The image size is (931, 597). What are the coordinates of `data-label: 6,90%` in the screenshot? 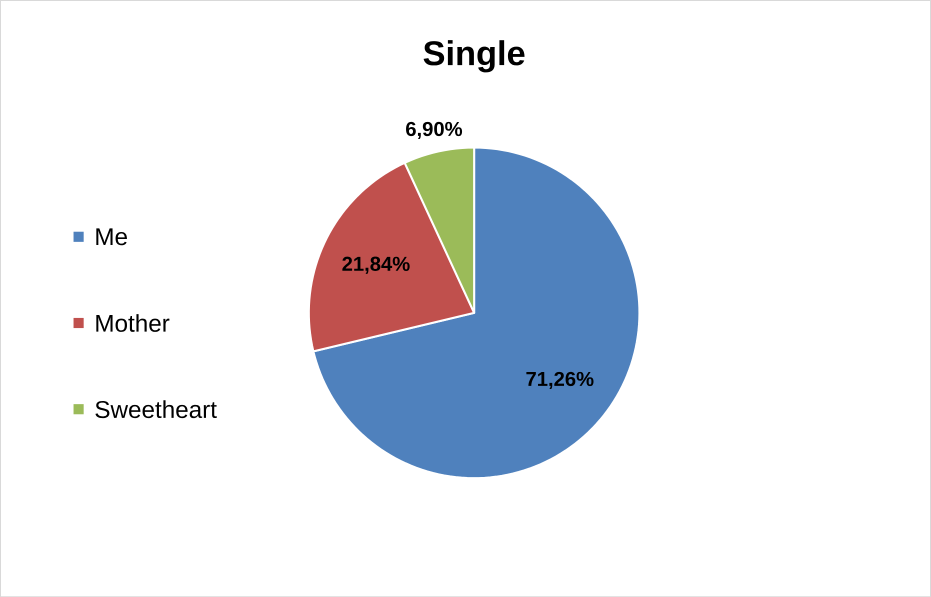 It's located at (434, 130).